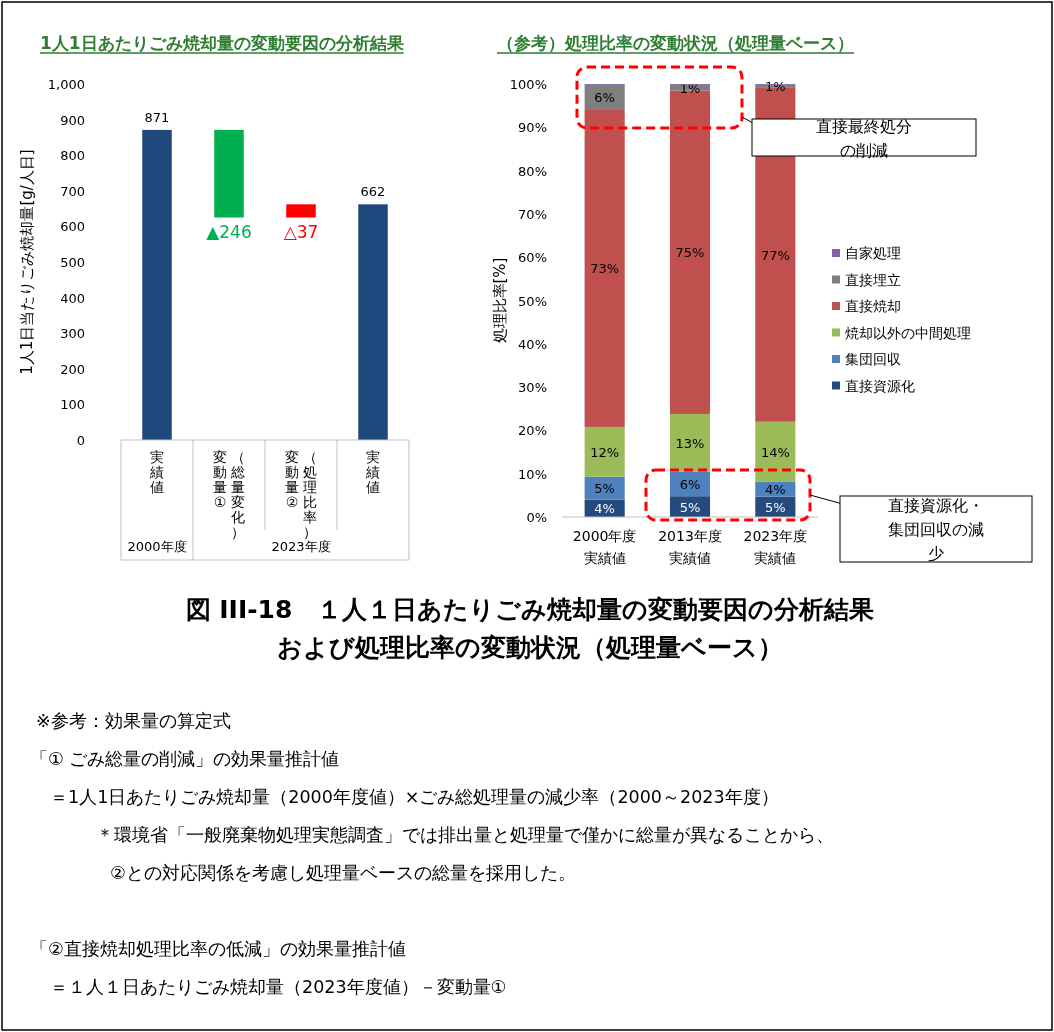 Image resolution: width=1054 pixels, height=1032 pixels. What do you see at coordinates (72, 156) in the screenshot?
I see `y-tick-label: 800` at bounding box center [72, 156].